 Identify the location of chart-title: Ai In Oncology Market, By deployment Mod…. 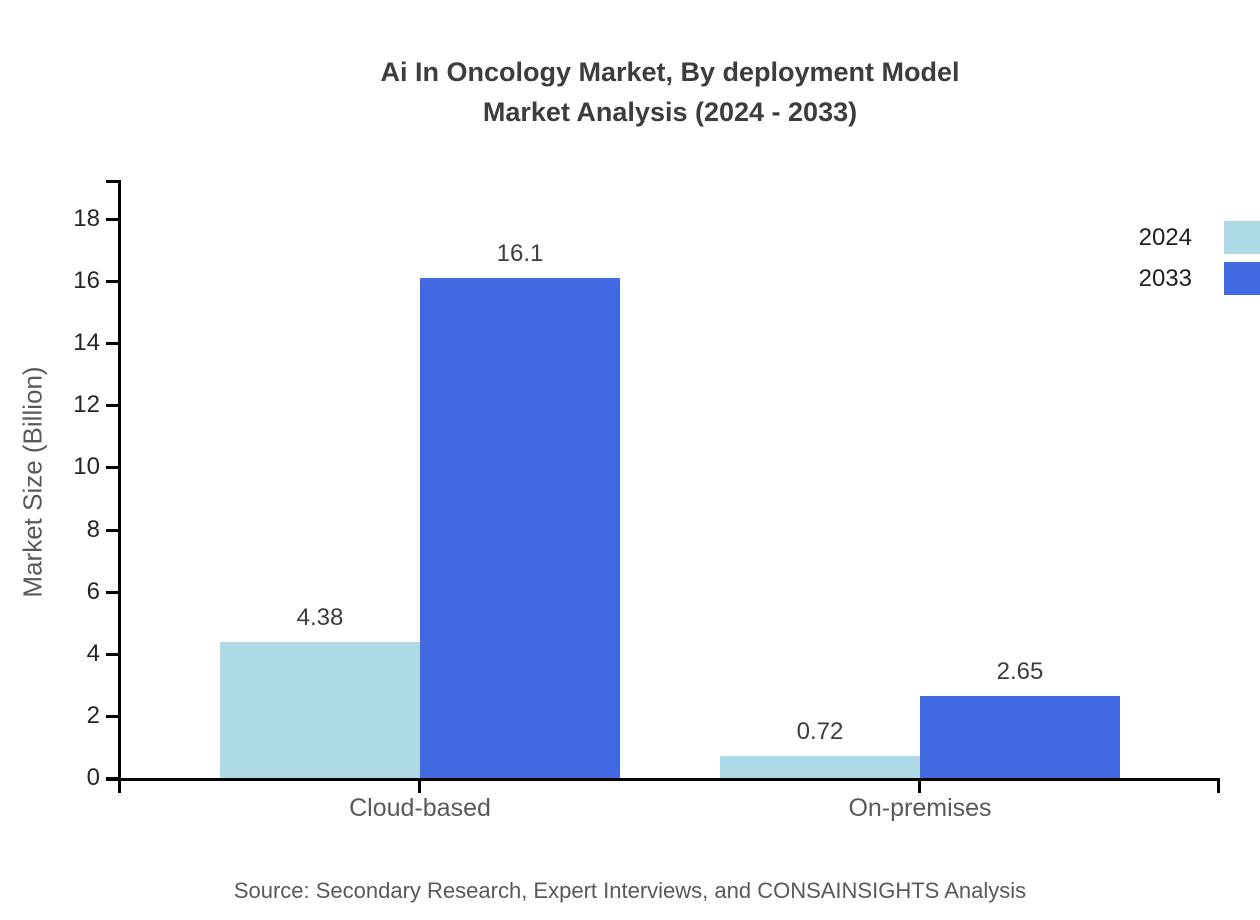
(670, 92).